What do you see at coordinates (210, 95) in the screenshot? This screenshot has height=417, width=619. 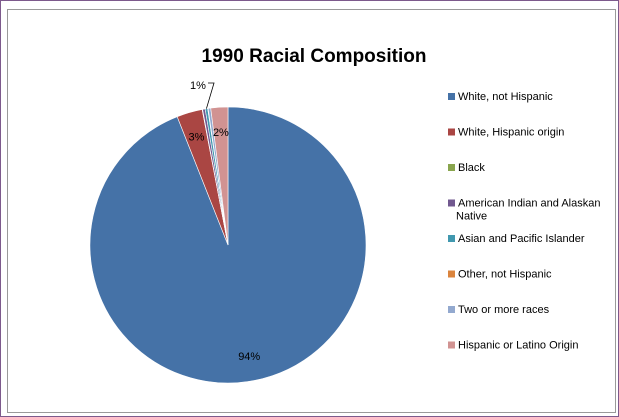 I see `leader-line` at bounding box center [210, 95].